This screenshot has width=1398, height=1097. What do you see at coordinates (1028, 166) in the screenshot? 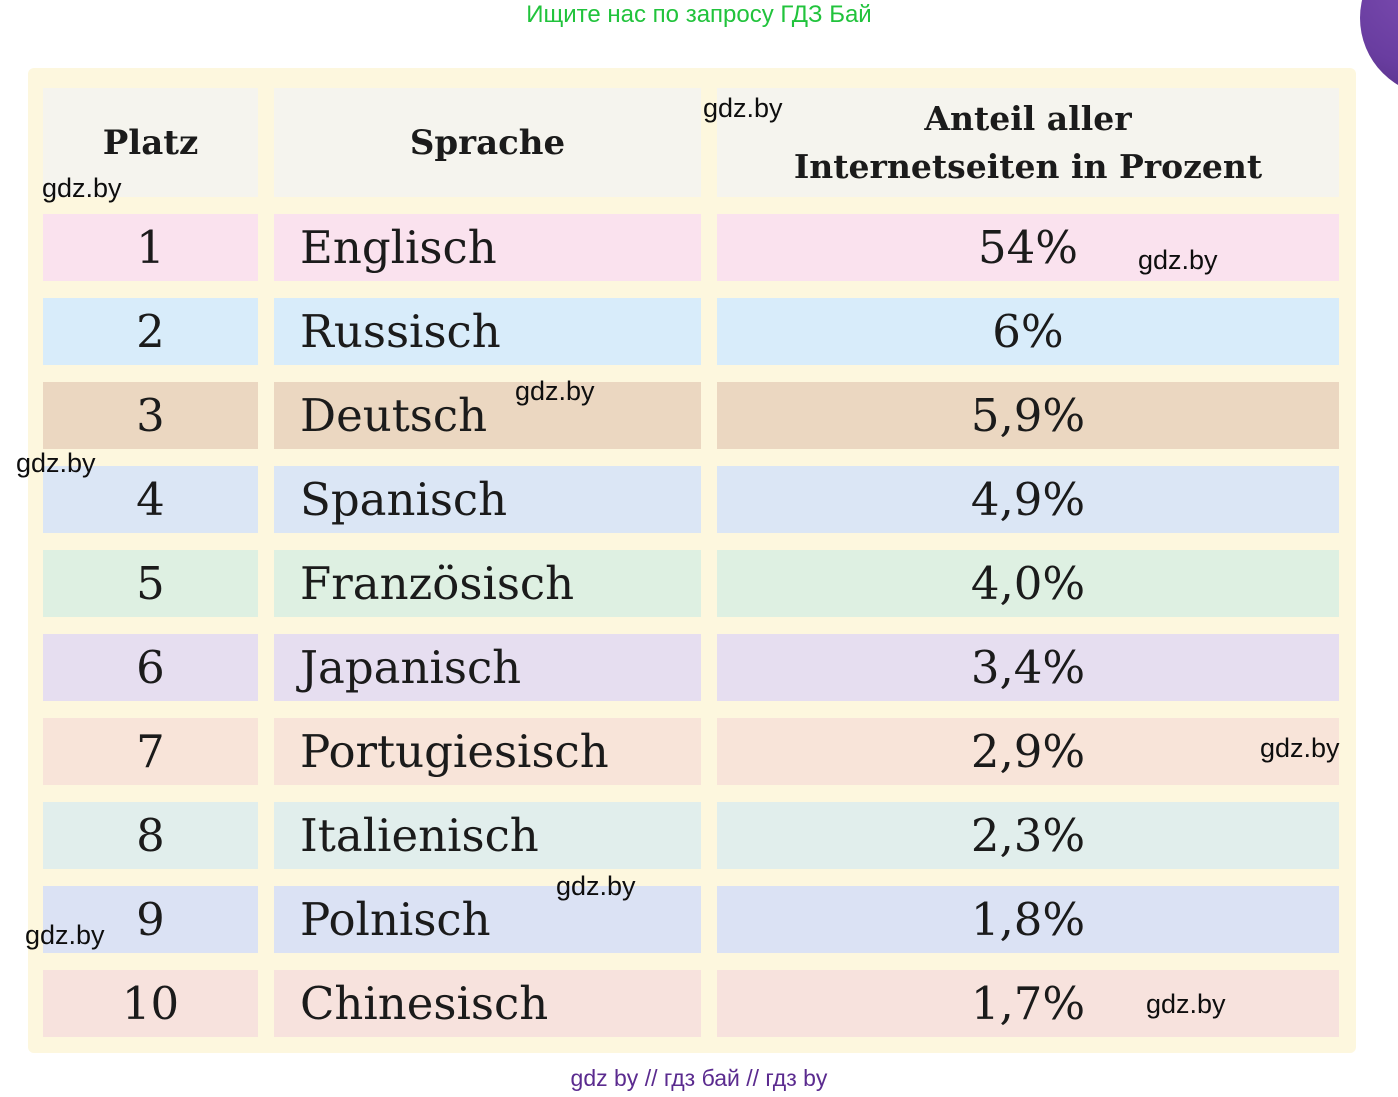
I see `column-header-anteil-line2: Internetseiten in Prozent` at bounding box center [1028, 166].